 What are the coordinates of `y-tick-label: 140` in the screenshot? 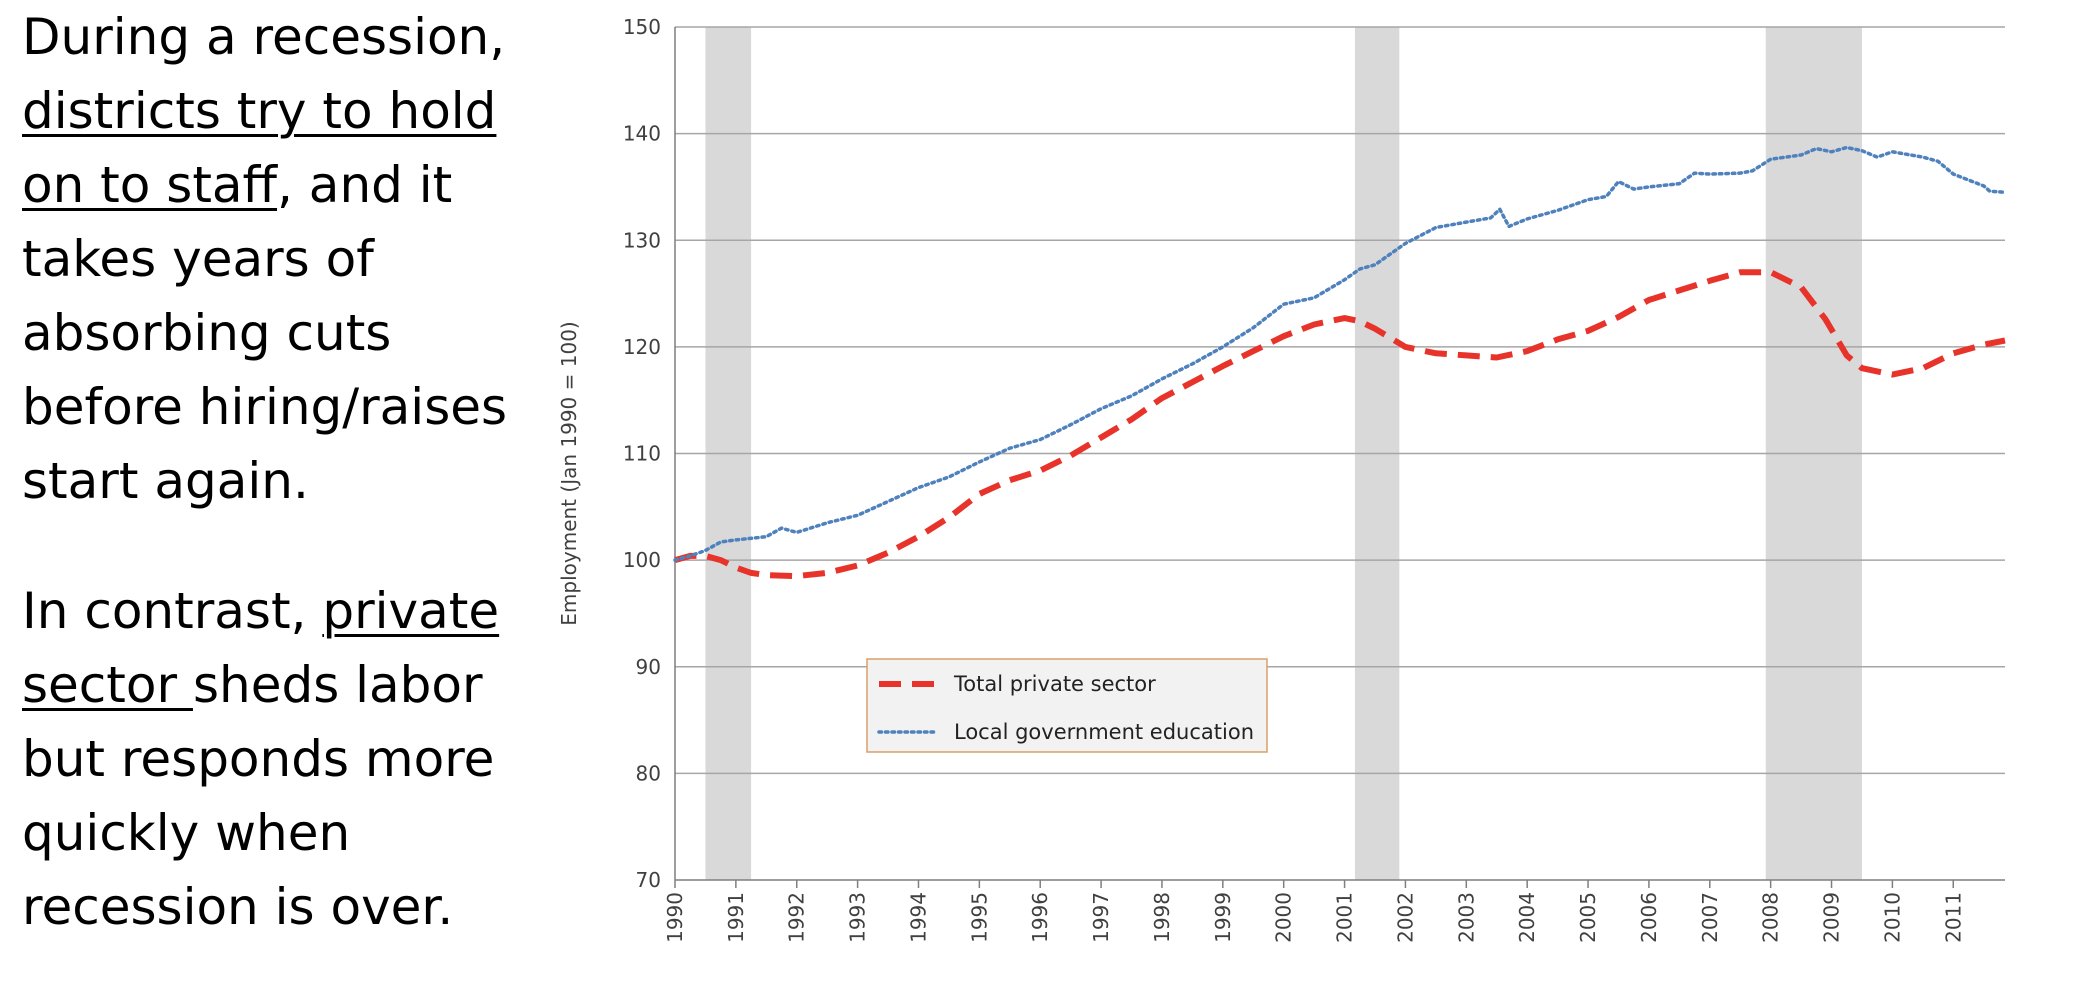 It's located at (642, 134).